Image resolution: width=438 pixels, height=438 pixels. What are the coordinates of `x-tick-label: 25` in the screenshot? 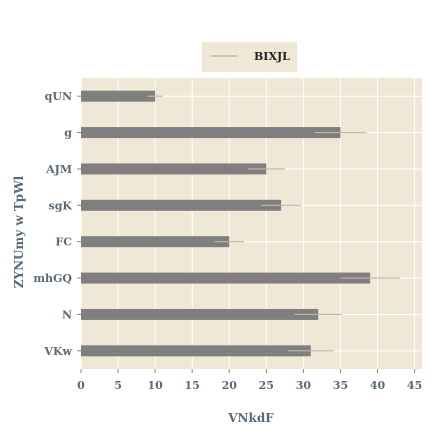 It's located at (266, 385).